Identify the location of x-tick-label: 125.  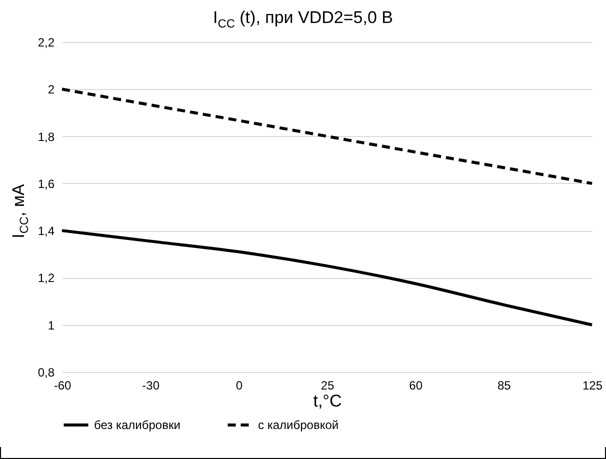
(592, 385).